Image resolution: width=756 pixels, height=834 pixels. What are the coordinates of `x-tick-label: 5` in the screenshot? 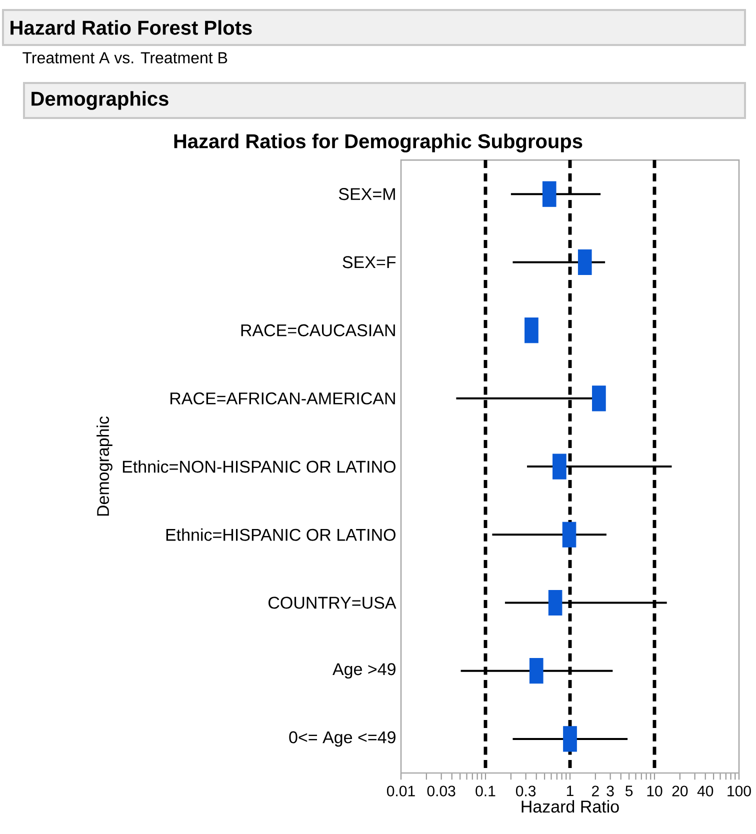 It's located at (629, 791).